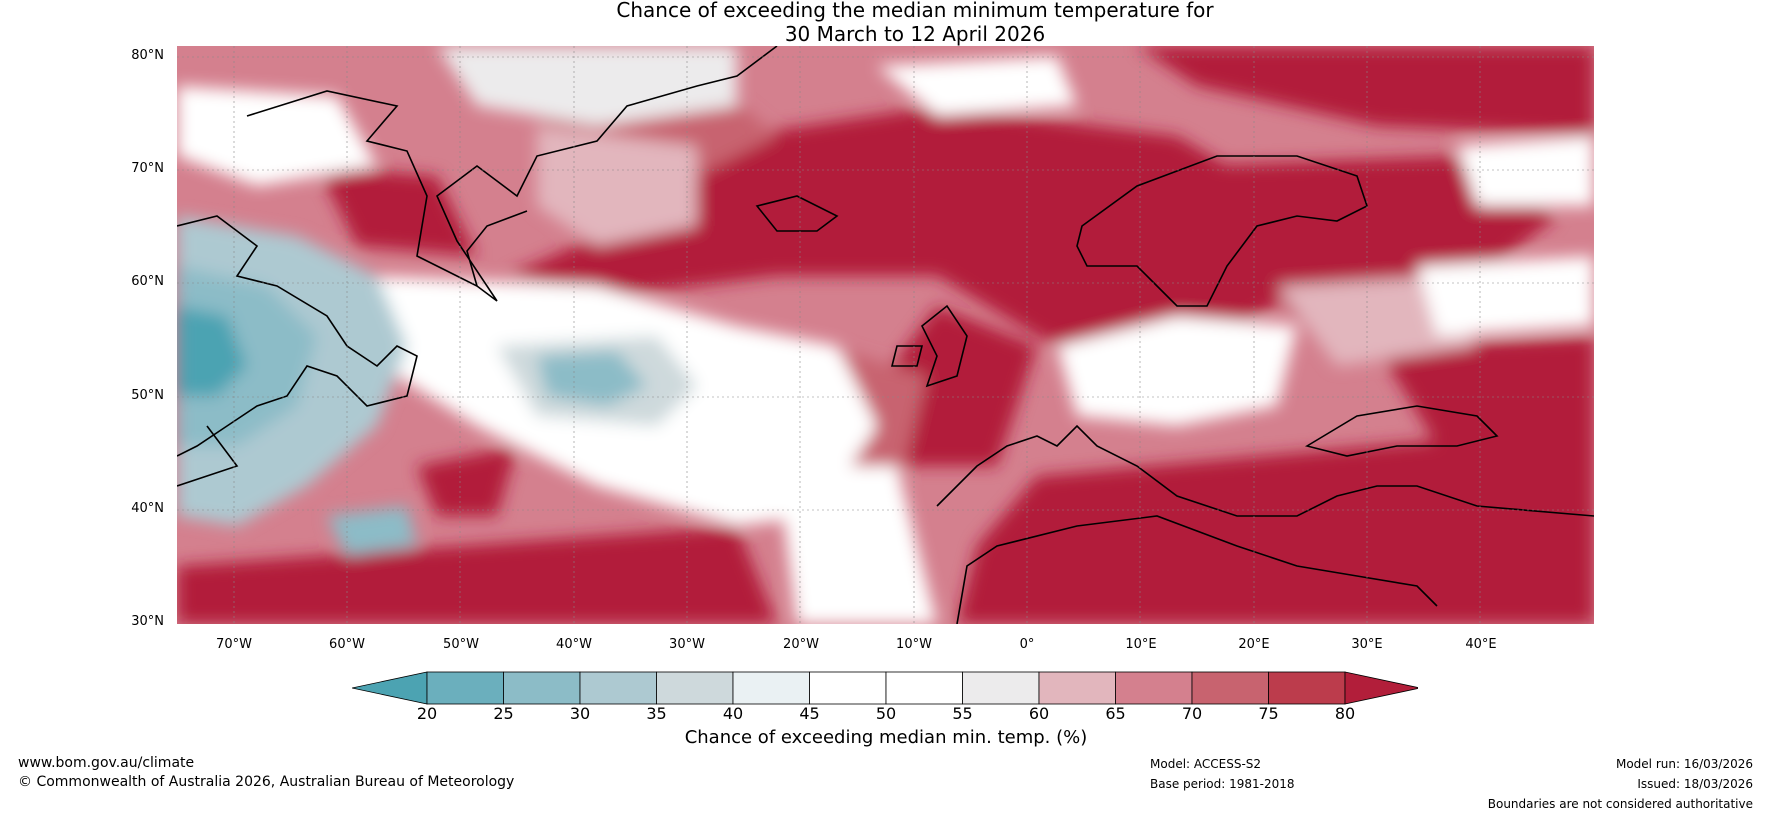  Describe the element at coordinates (1039, 713) in the screenshot. I see `colorbar-tick-60: 60` at that location.